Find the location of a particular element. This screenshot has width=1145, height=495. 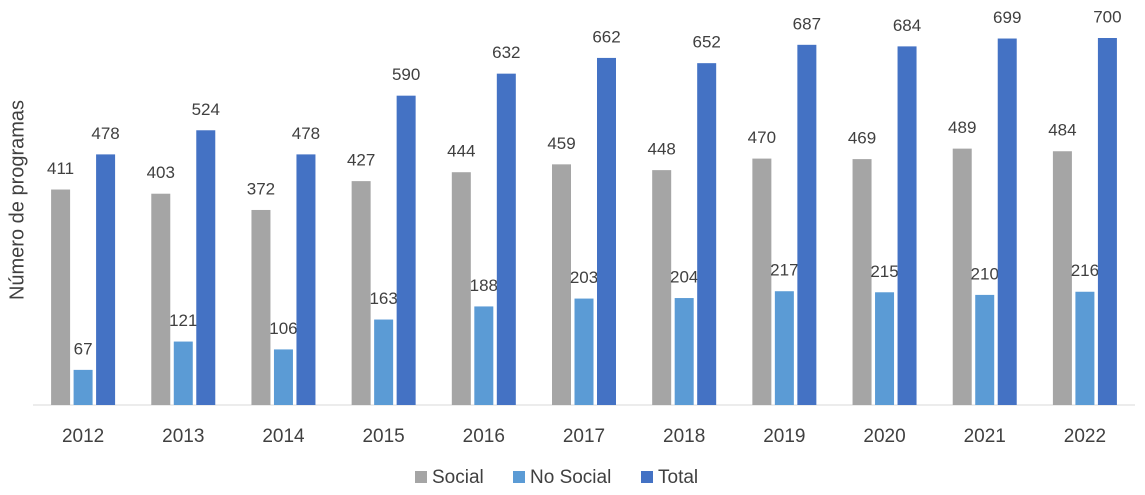

data-label: 459 is located at coordinates (561, 143).